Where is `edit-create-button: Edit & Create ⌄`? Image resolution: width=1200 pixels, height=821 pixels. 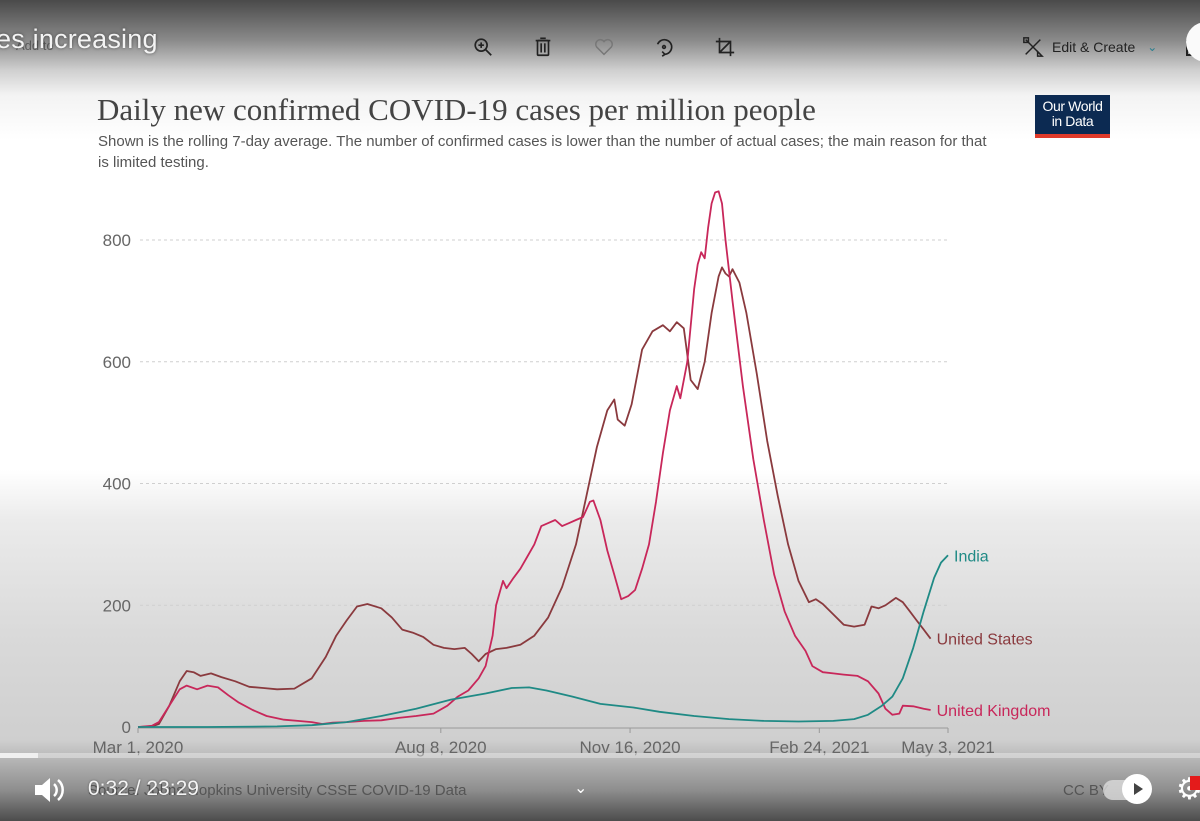 edit-create-button: Edit & Create ⌄ is located at coordinates (1089, 47).